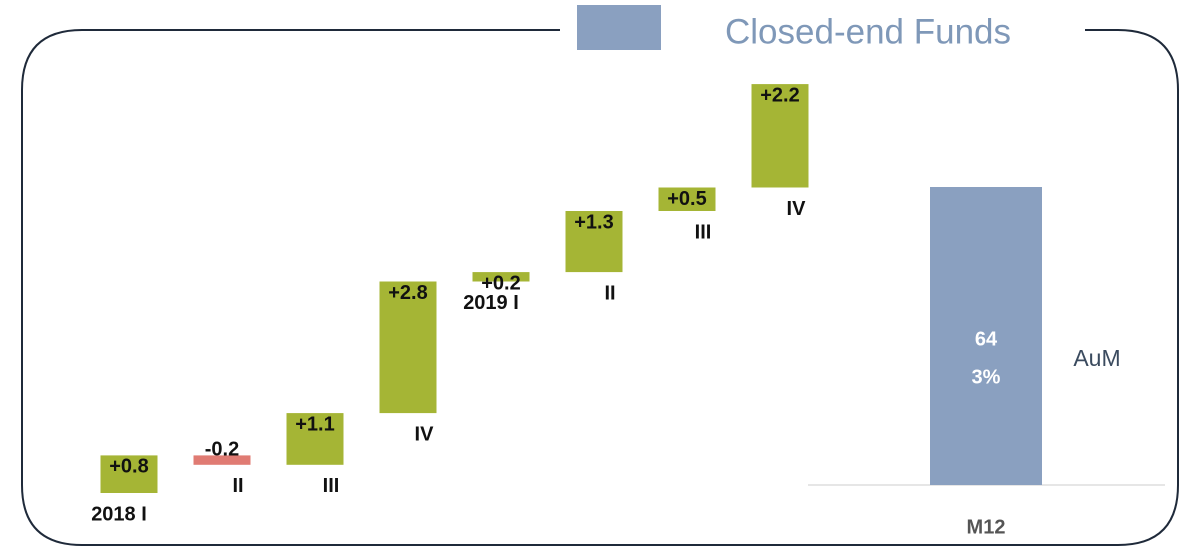 This screenshot has height=552, width=1196. Describe the element at coordinates (986, 339) in the screenshot. I see `total-value: 64` at that location.